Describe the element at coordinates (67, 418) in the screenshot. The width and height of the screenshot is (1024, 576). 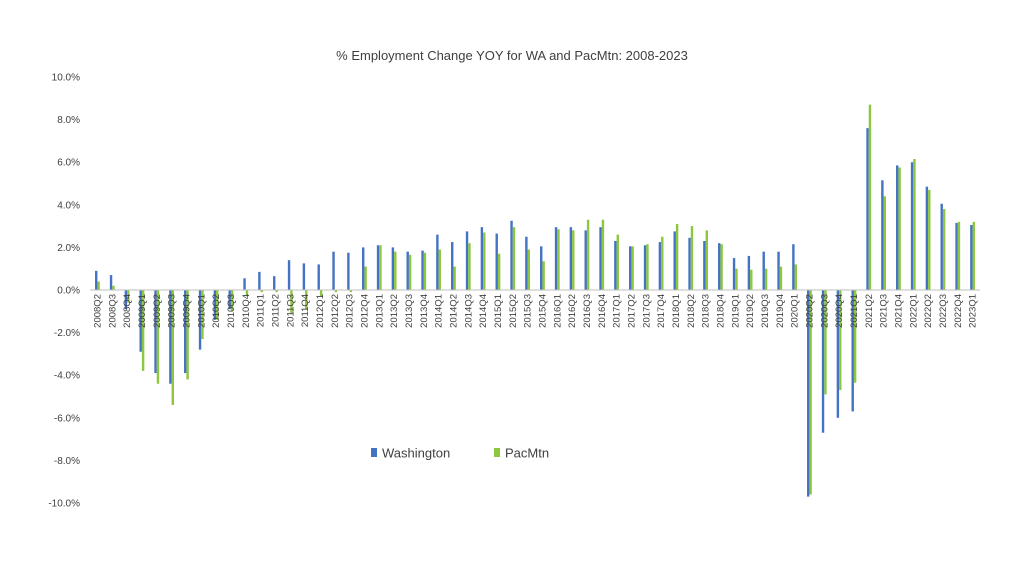
I see `y-tick-label: -6.0%` at that location.